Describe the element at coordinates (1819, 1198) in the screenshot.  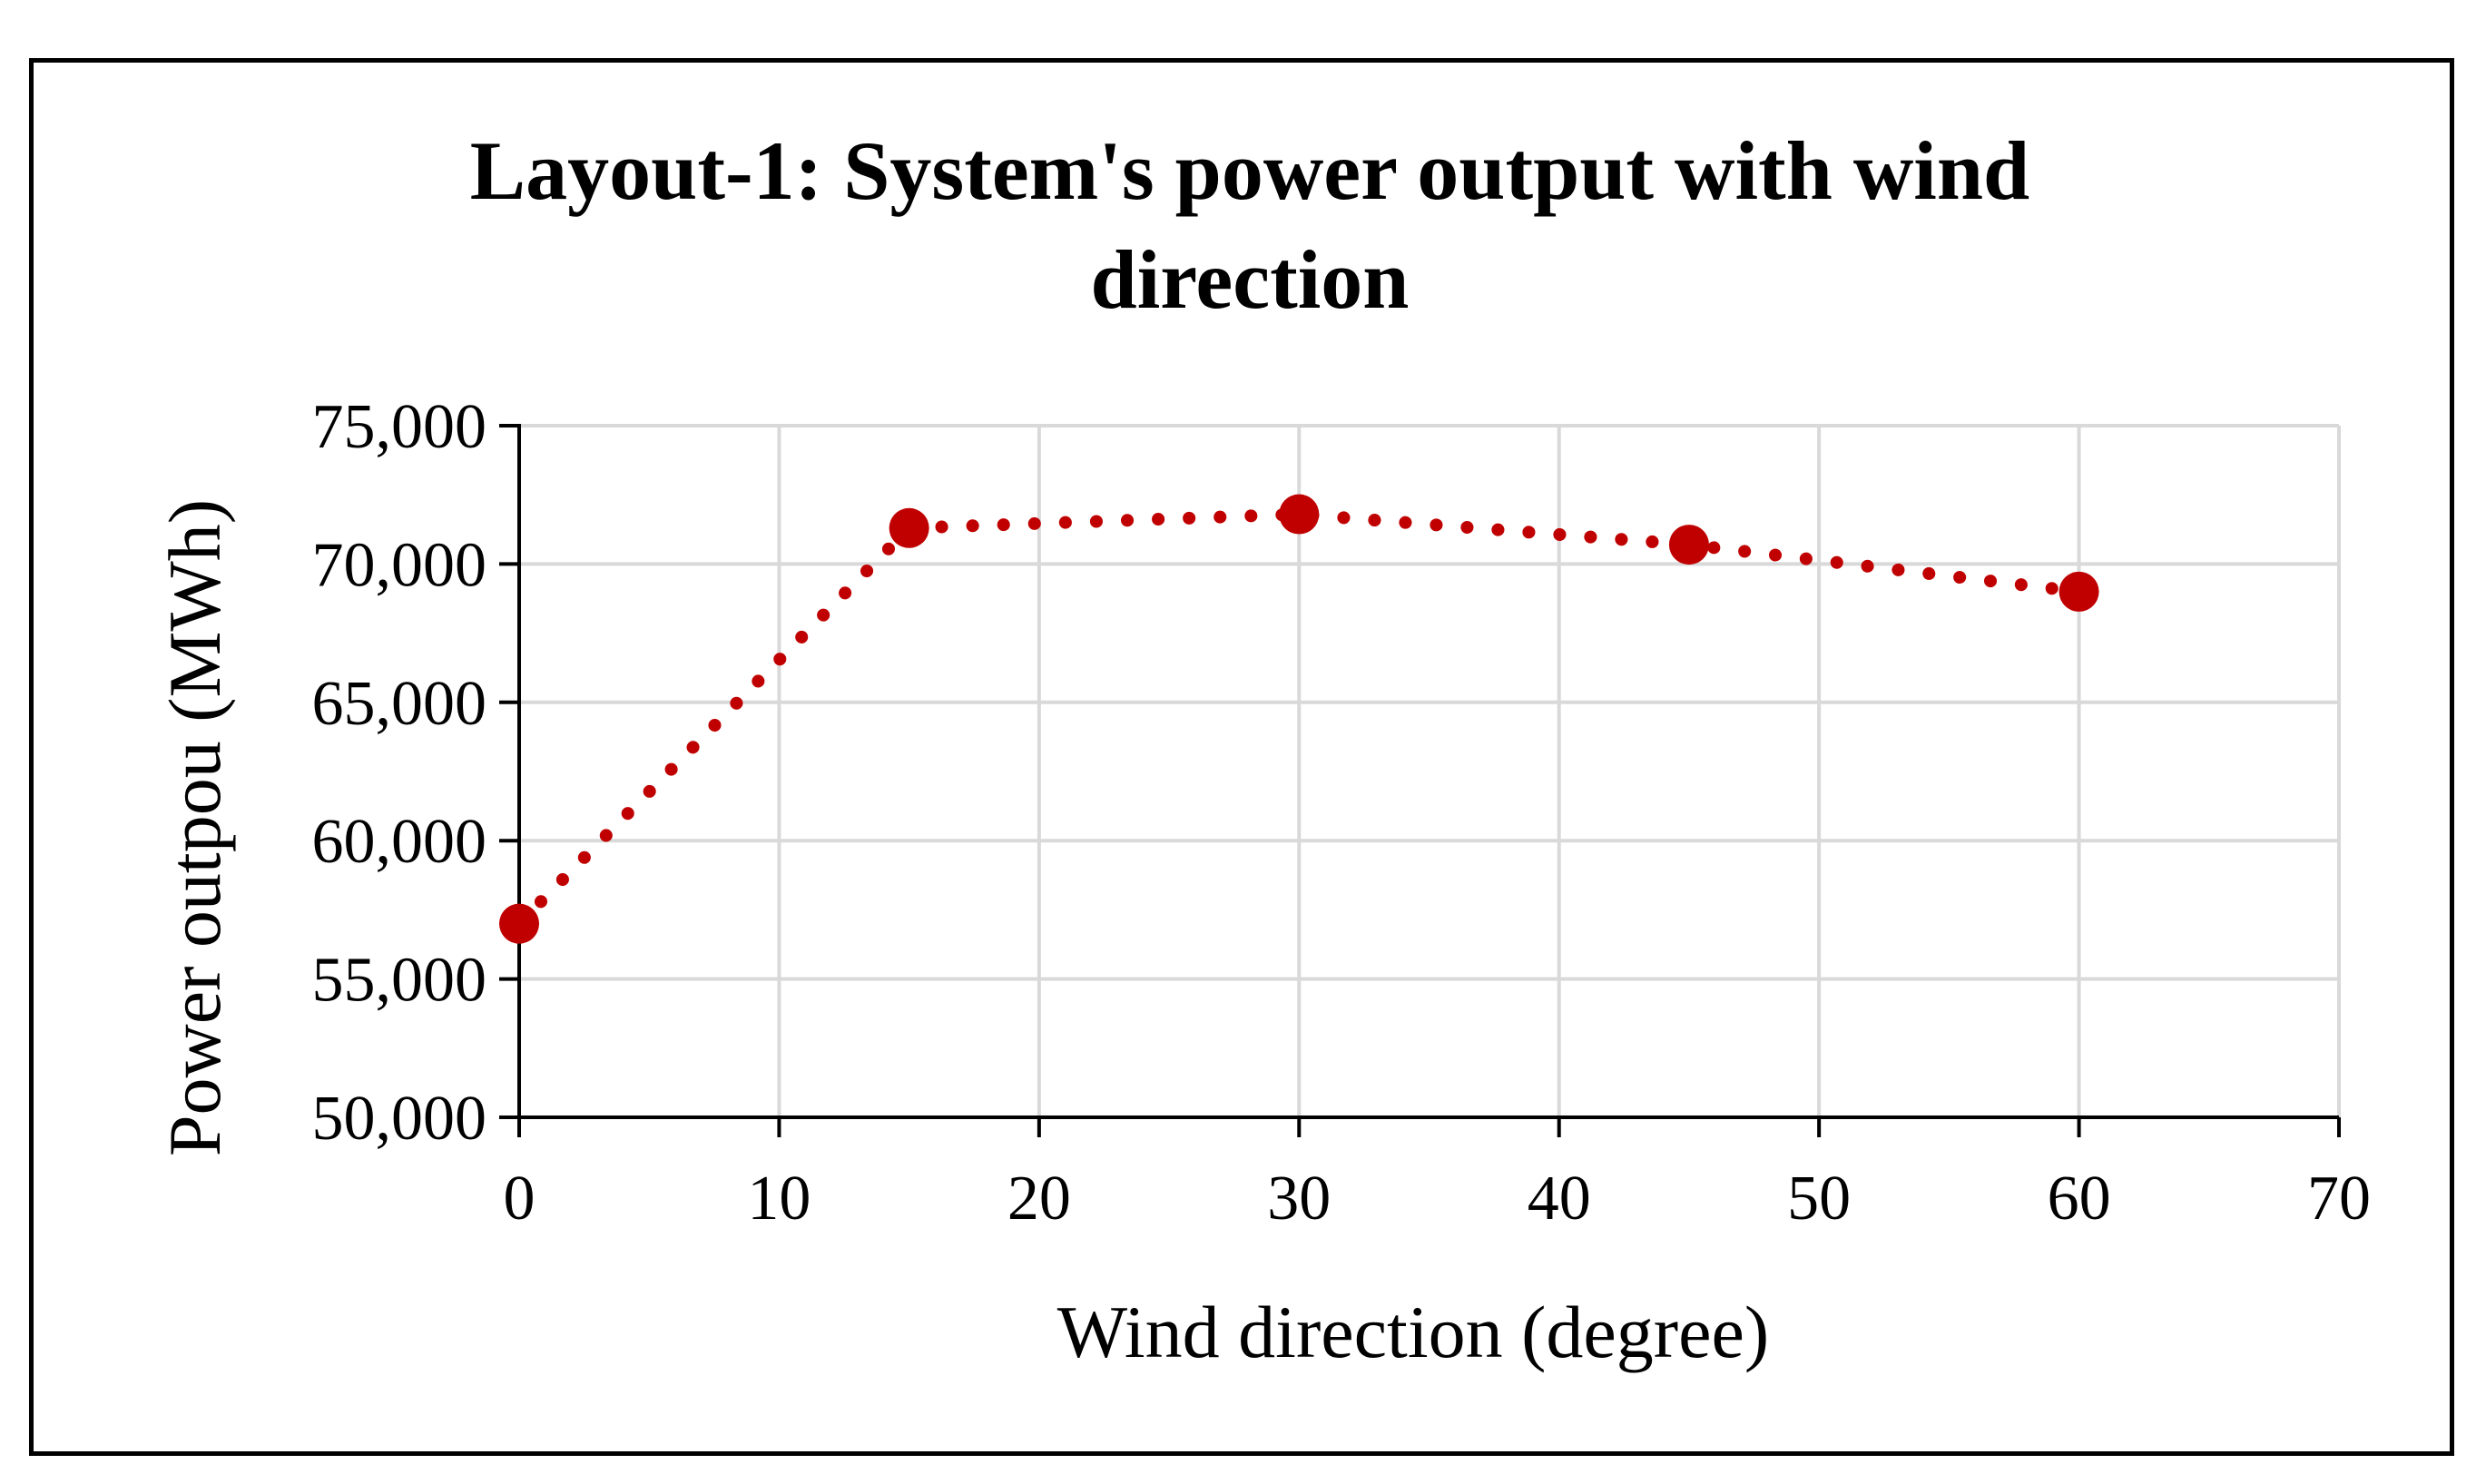
I see `x-tick-label: 50` at that location.